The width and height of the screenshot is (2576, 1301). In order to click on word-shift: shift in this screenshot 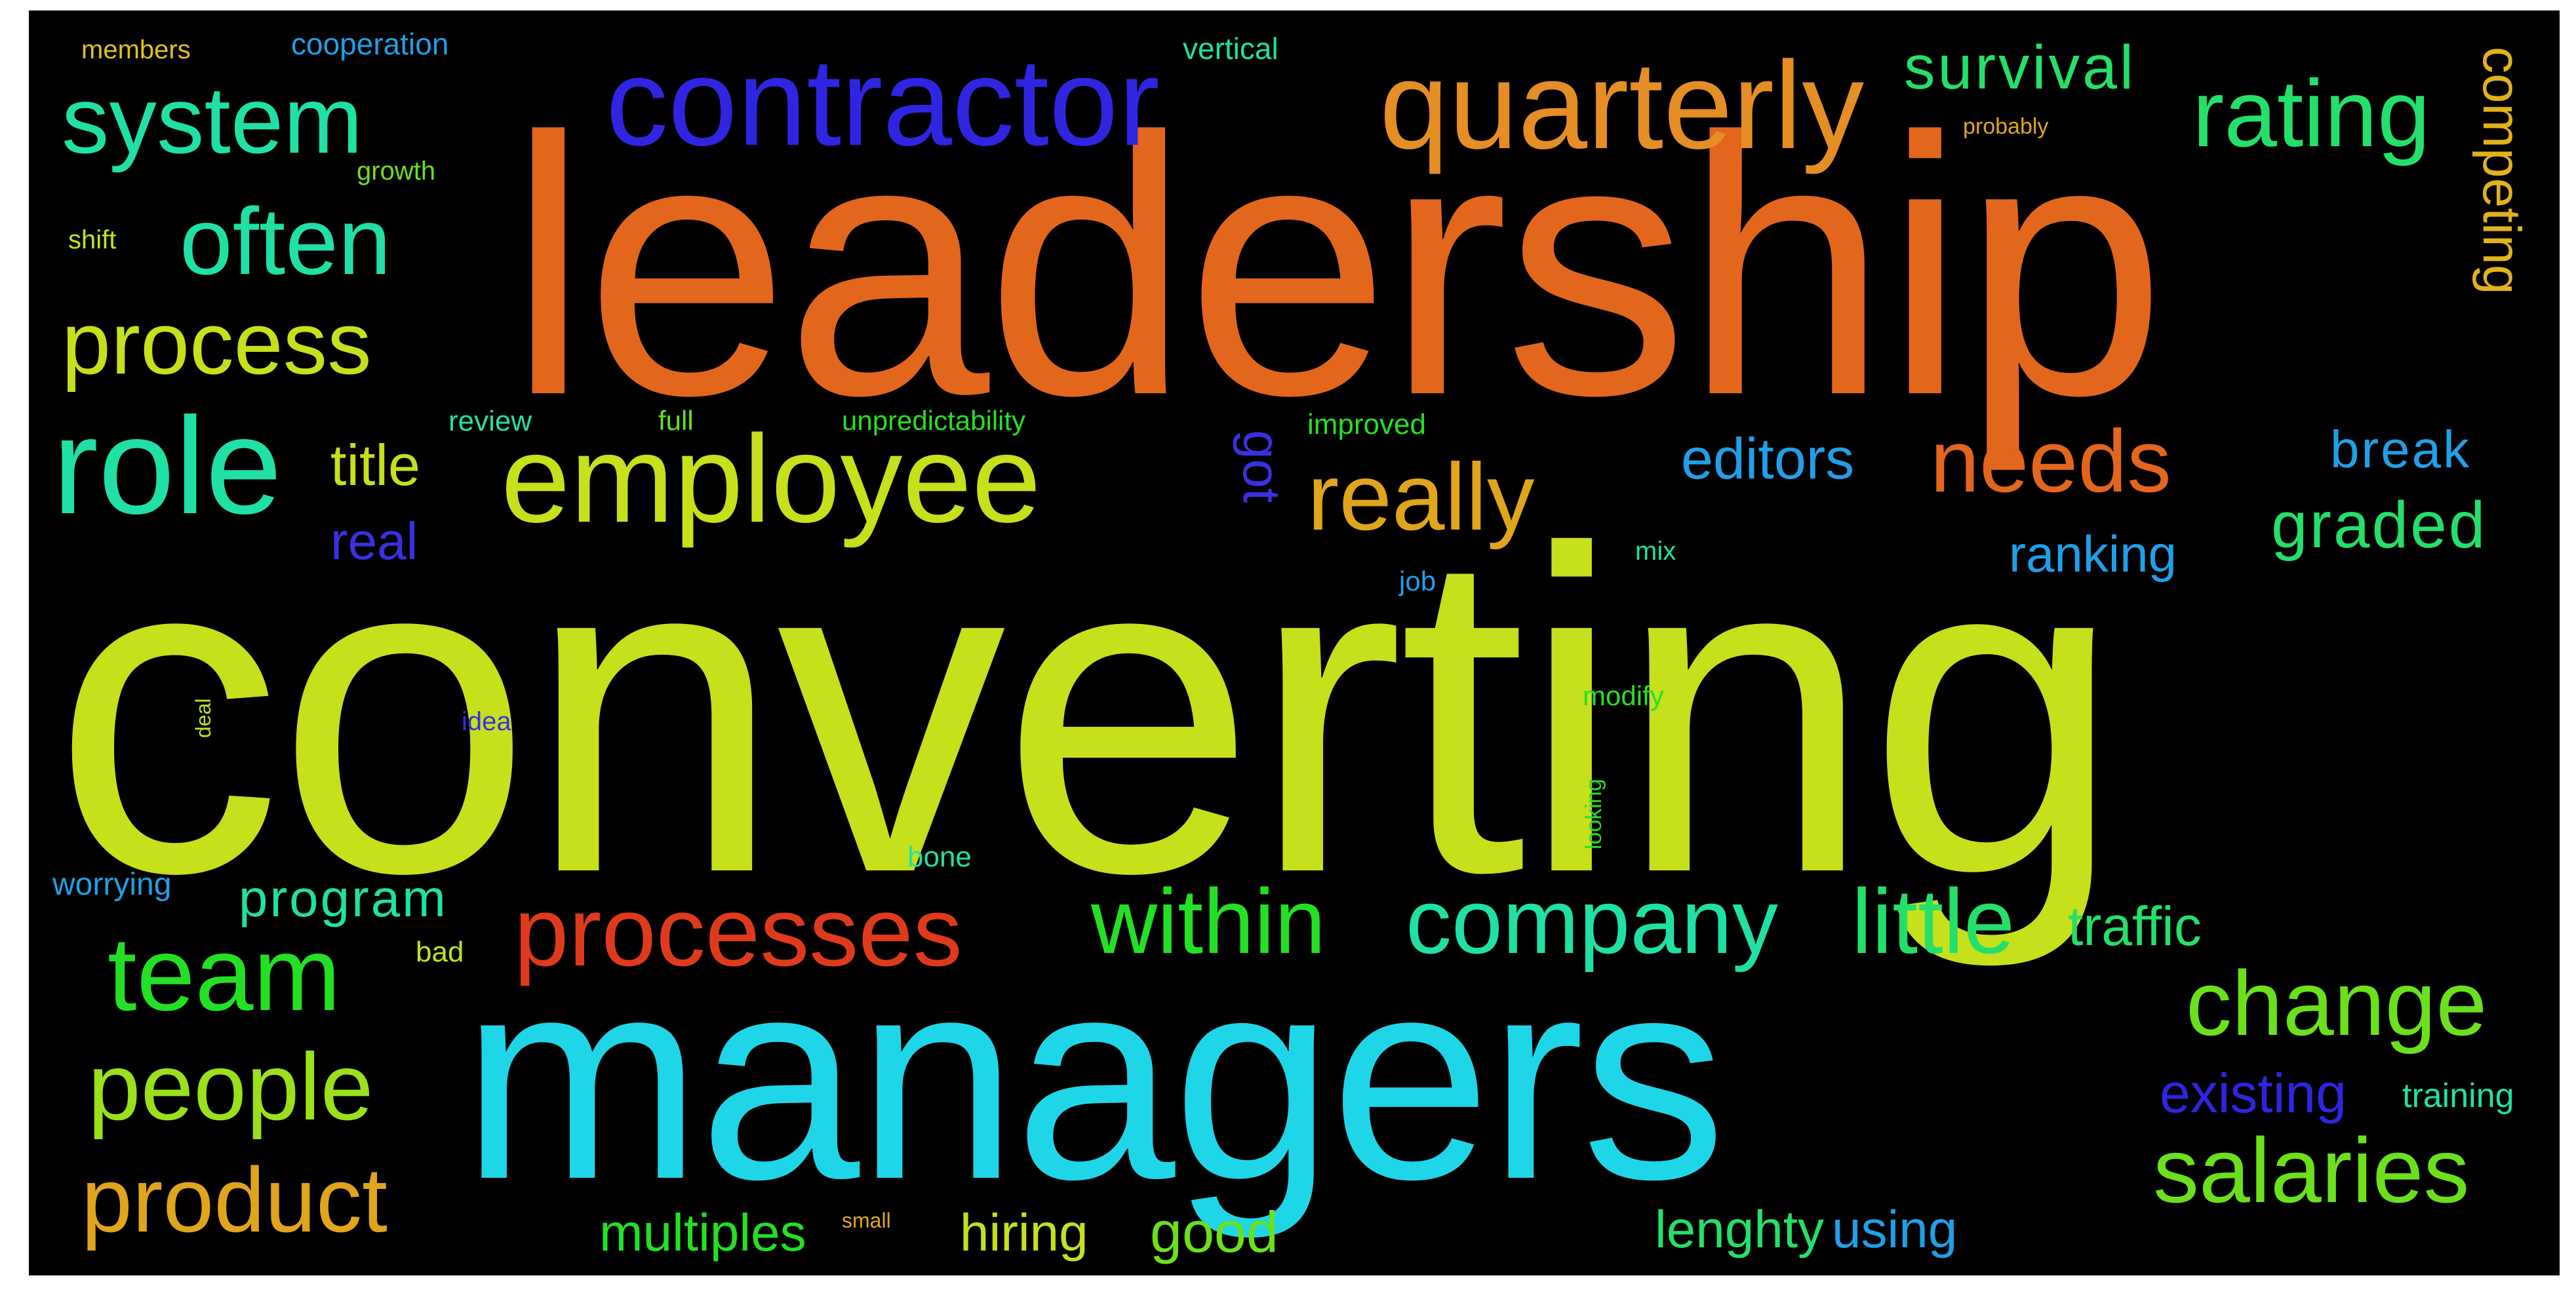, I will do `click(92, 240)`.